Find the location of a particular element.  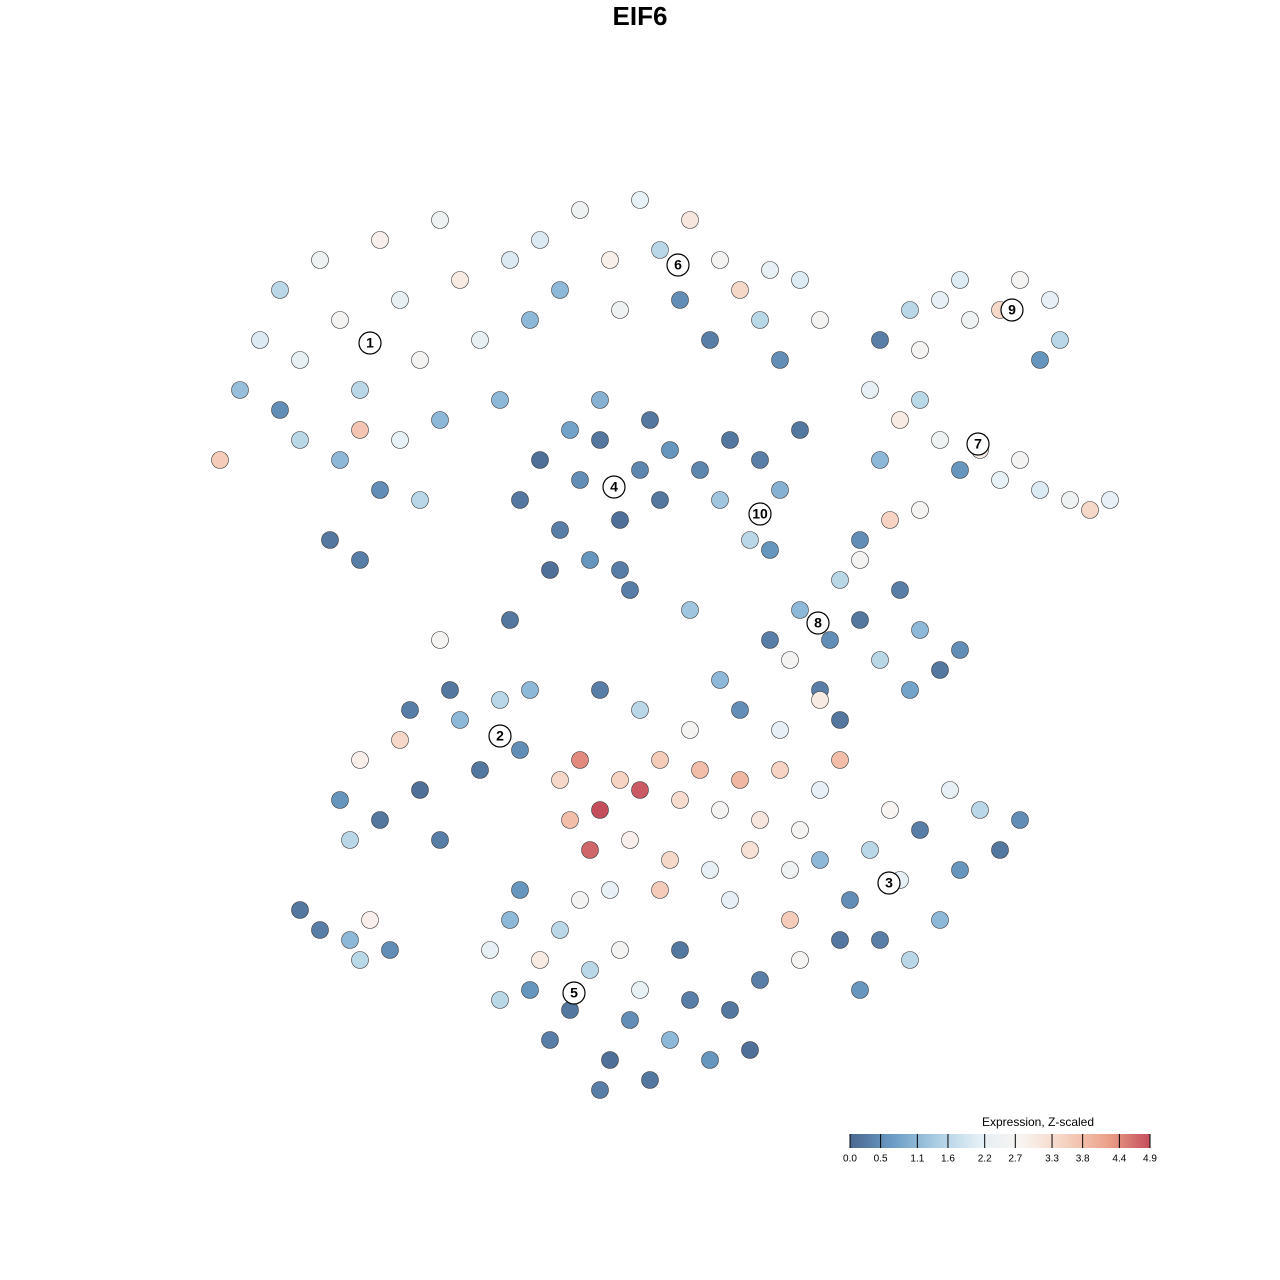

cluster-label: 4 is located at coordinates (614, 487).